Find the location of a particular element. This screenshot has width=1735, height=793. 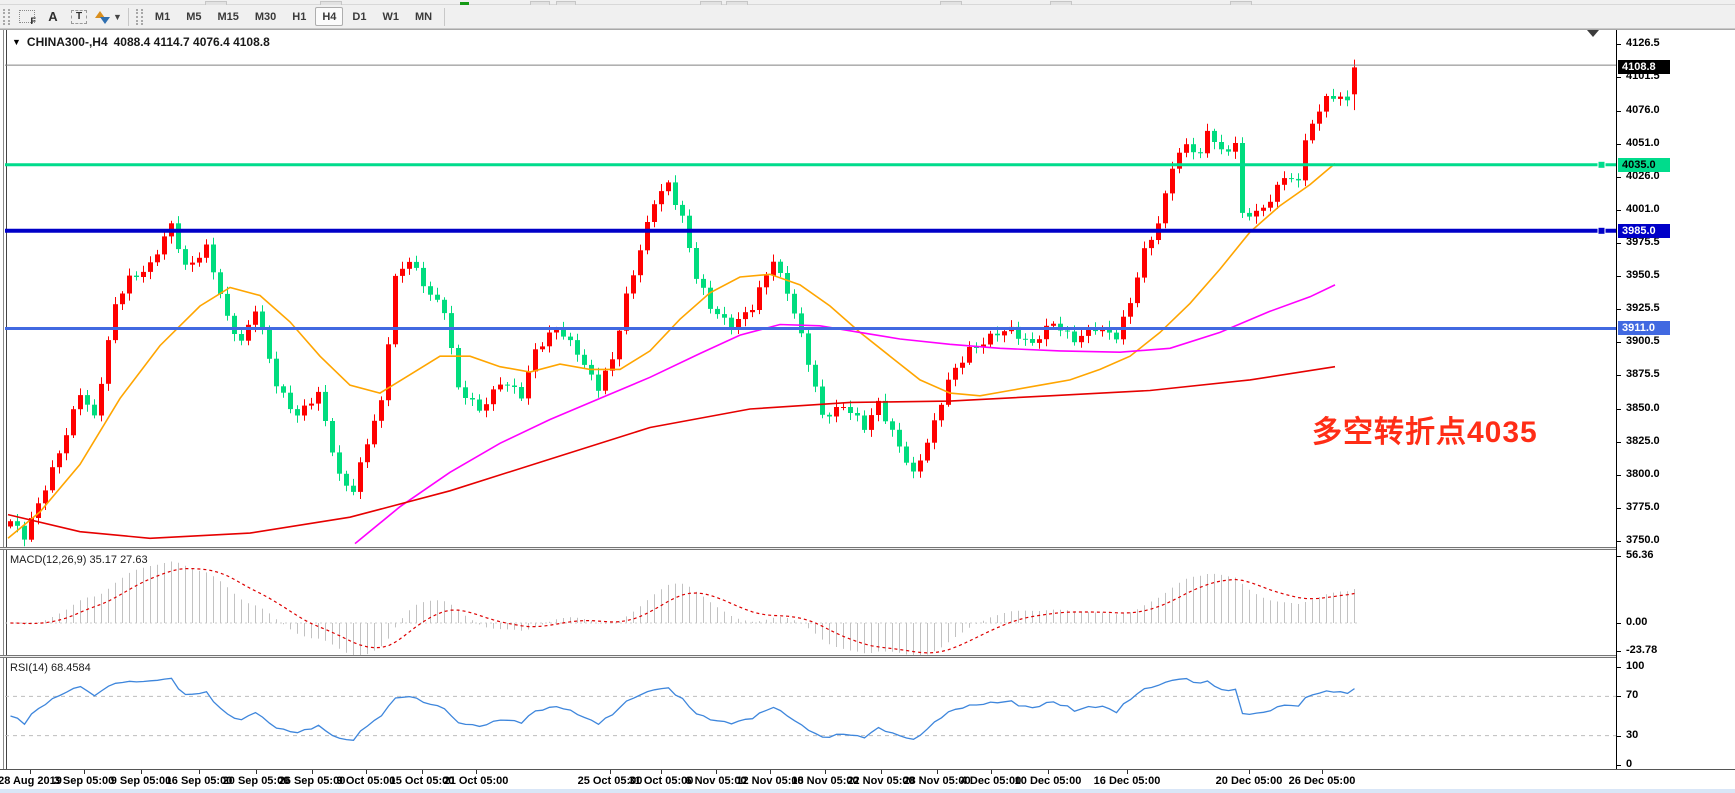

toolbar-separator is located at coordinates (445, 16).